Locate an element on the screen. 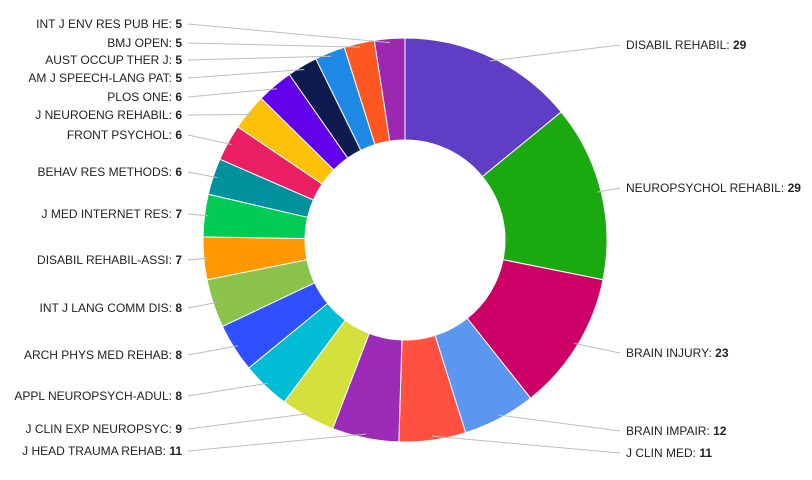 This screenshot has width=812, height=480. slice-label: J CLIN MED: 11 is located at coordinates (669, 453).